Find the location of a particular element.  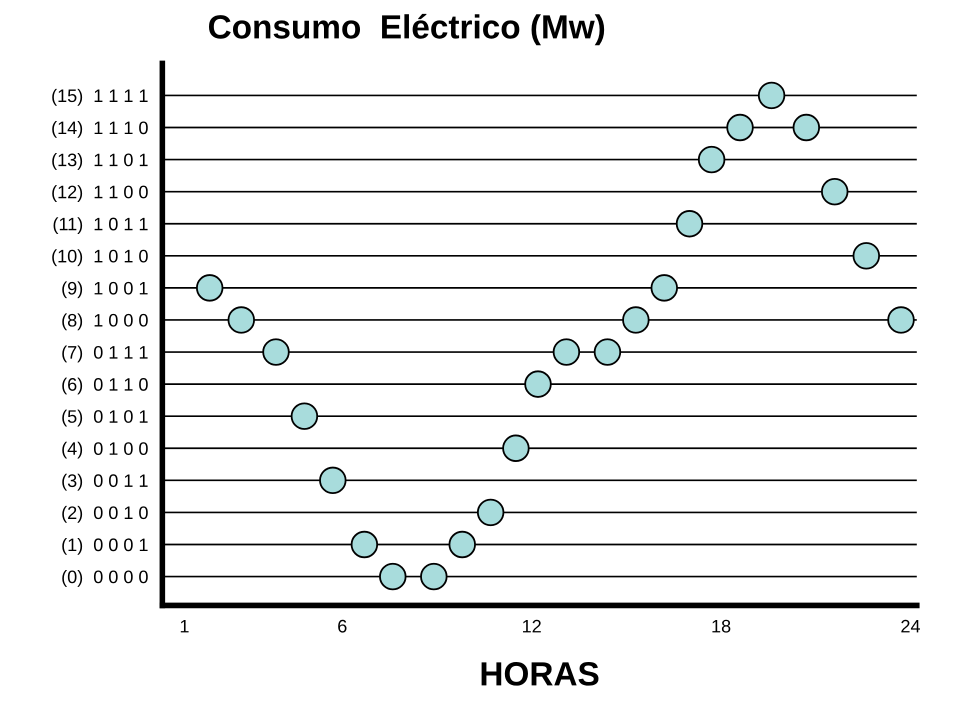

y-tick-label: (2) 0 0 1 0 is located at coordinates (105, 514).